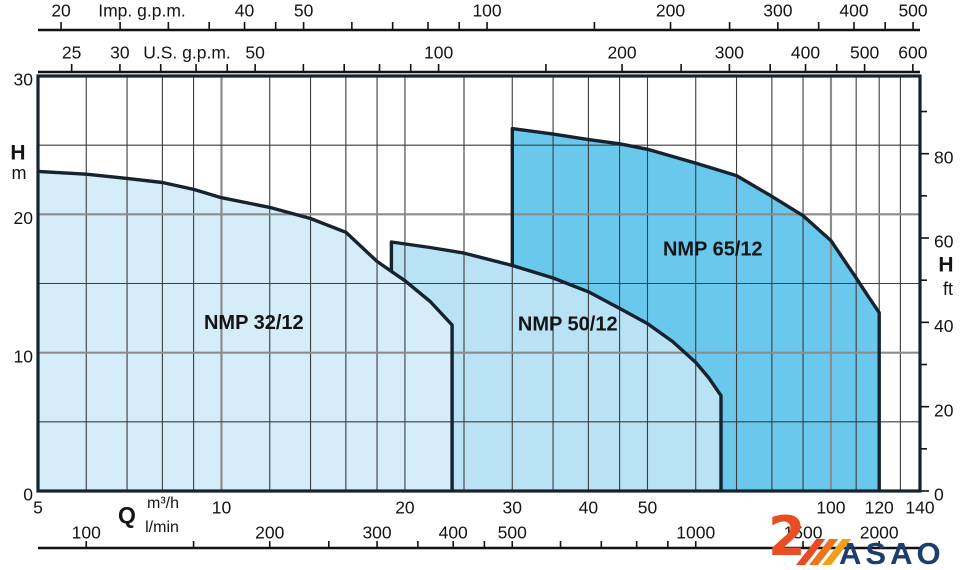  I want to click on asao-logo: 2 ASAO, so click(868, 537).